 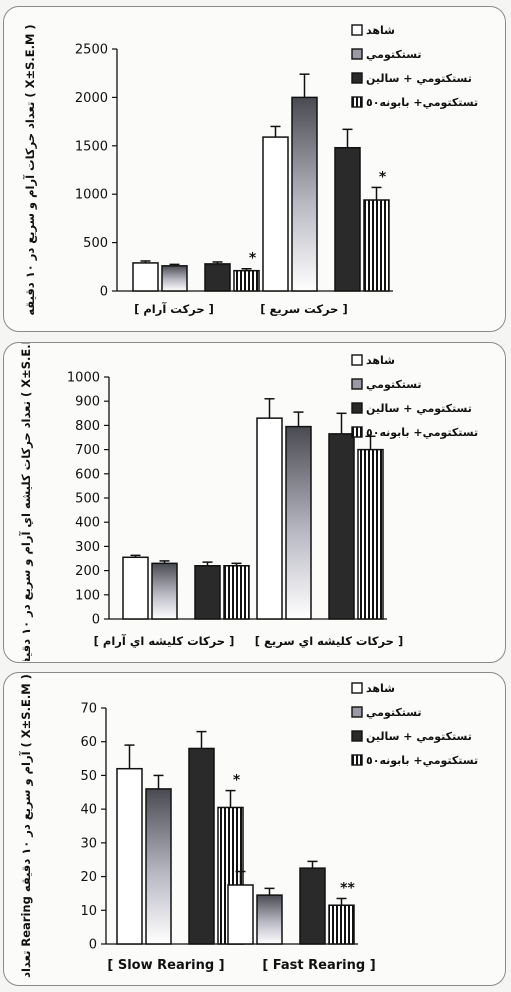 What do you see at coordinates (88, 843) in the screenshot?
I see `y-tick-label: 30` at bounding box center [88, 843].